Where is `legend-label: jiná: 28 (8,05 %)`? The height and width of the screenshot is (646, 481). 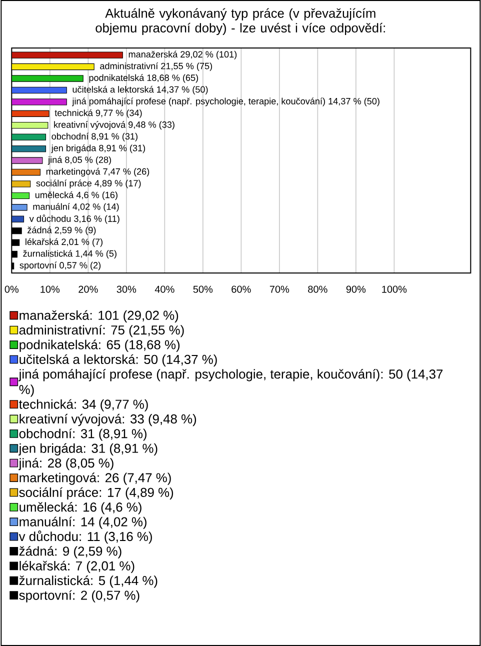 legend-label: jiná: 28 (8,05 %) is located at coordinates (66, 464).